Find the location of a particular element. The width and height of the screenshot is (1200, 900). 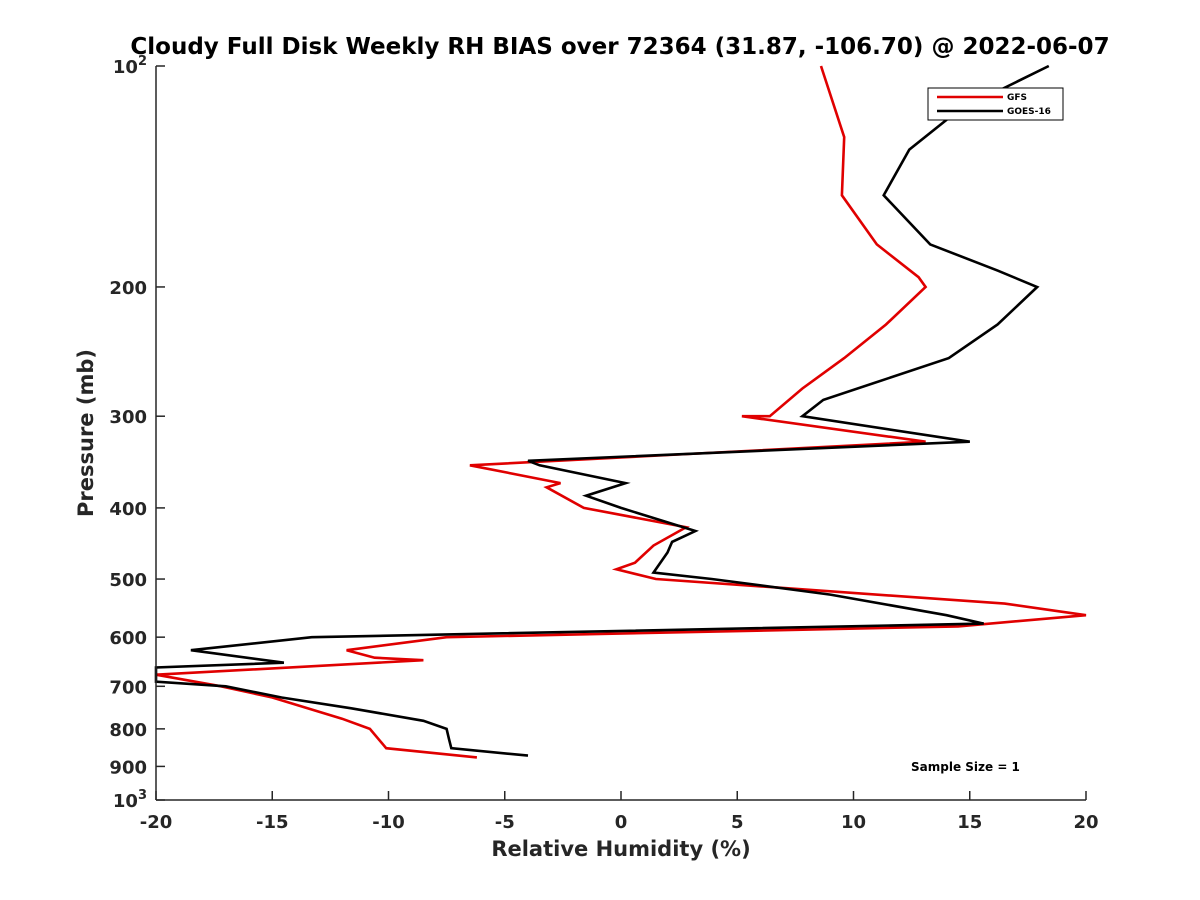

y-tick-label: 800 is located at coordinates (128, 730).